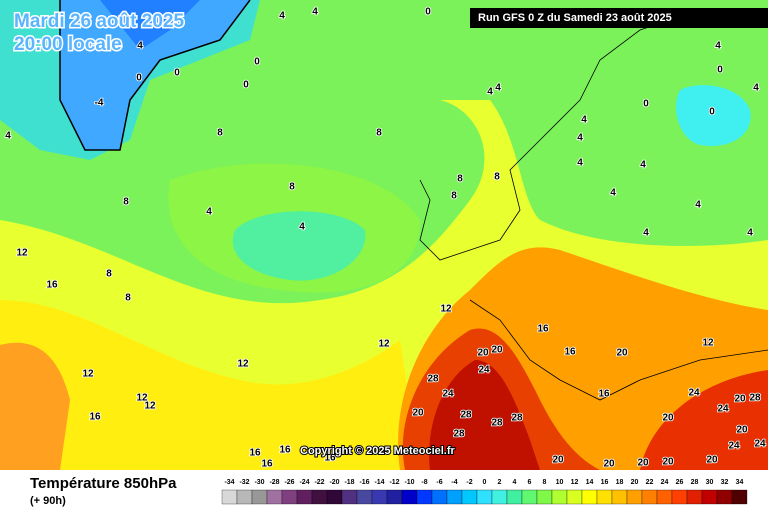 The width and height of the screenshot is (768, 512). I want to click on legend-label: -20, so click(334, 482).